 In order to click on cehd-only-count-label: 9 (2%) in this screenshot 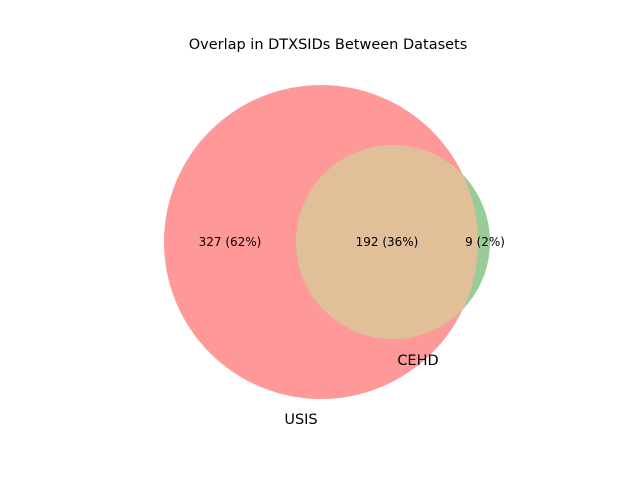, I will do `click(485, 242)`.